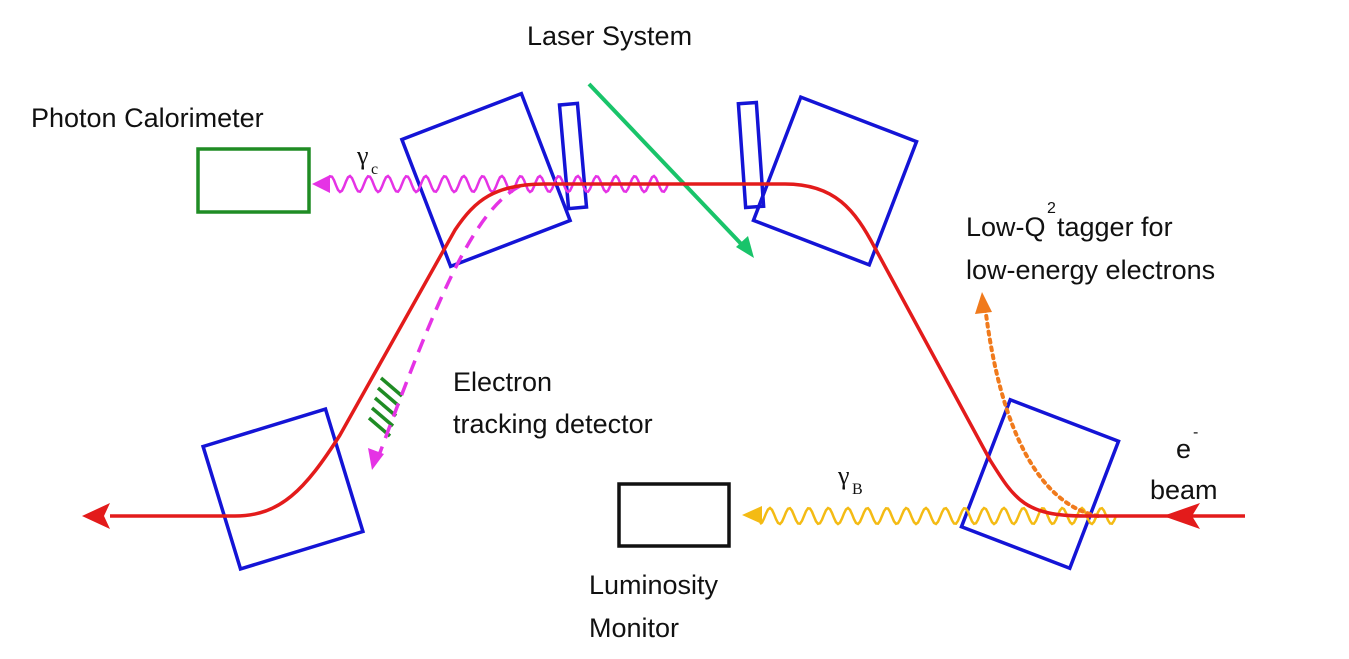 This screenshot has width=1349, height=659. I want to click on svg-text: e, so click(1183, 449).